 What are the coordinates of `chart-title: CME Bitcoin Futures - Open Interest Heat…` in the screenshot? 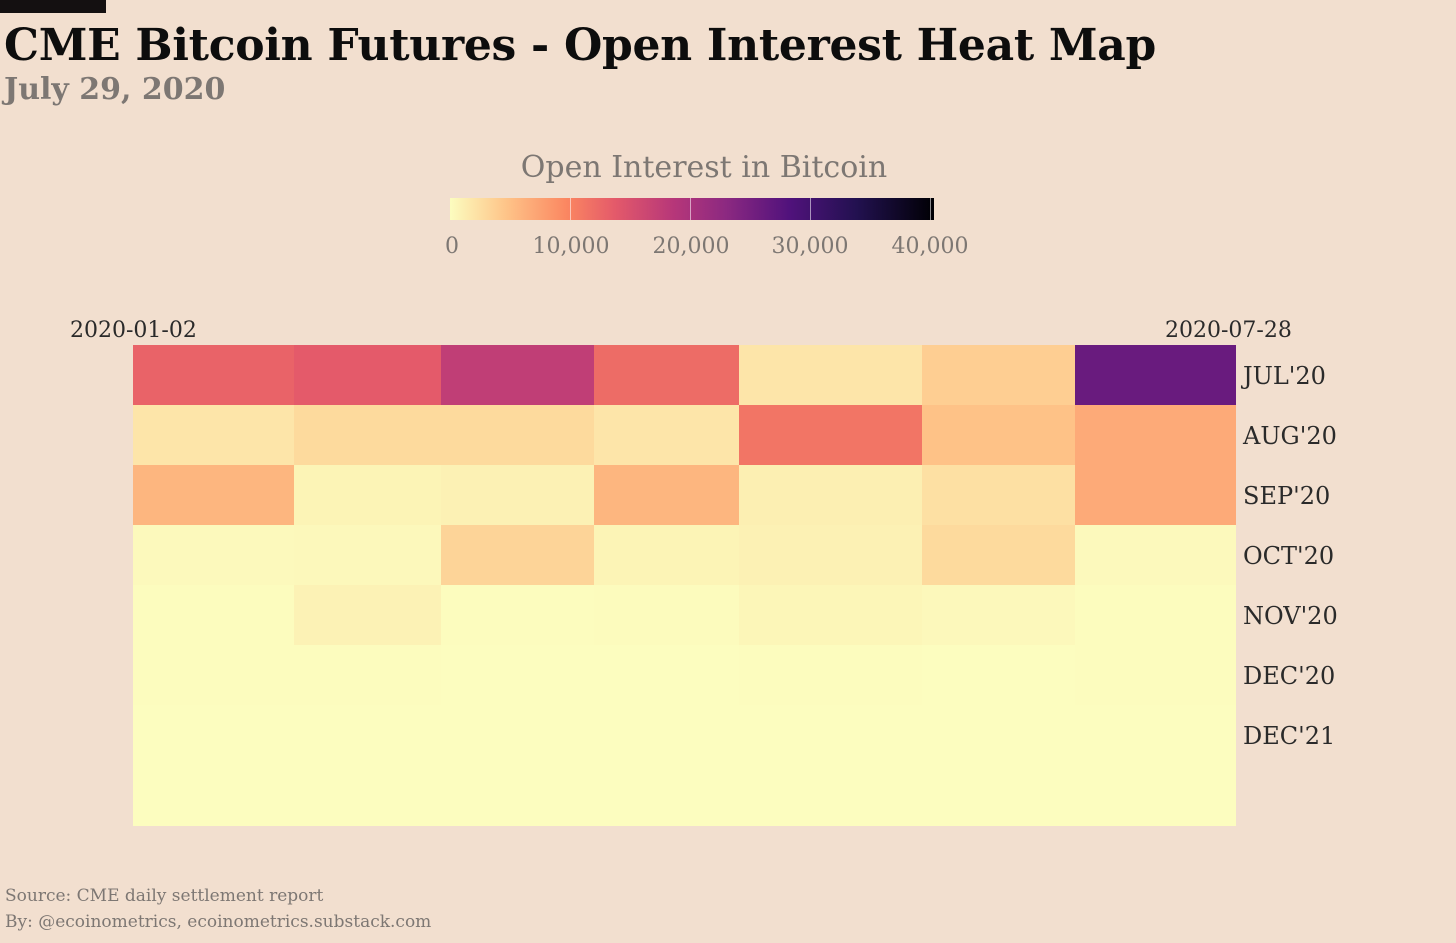 It's located at (580, 45).